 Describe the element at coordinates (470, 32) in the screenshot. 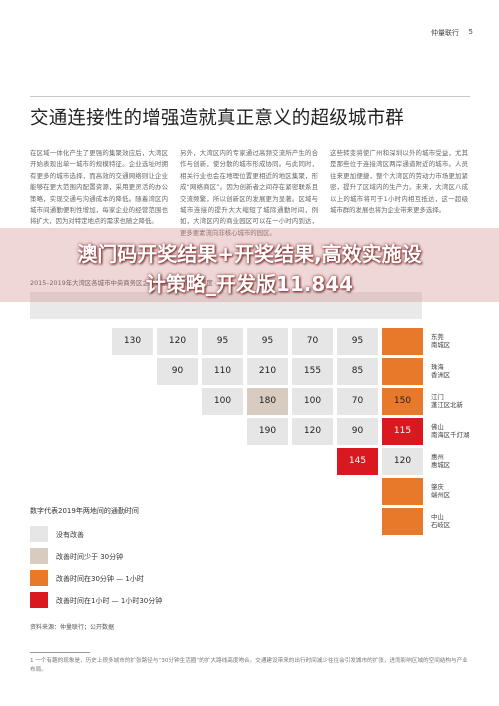

I see `page-number: 5` at that location.